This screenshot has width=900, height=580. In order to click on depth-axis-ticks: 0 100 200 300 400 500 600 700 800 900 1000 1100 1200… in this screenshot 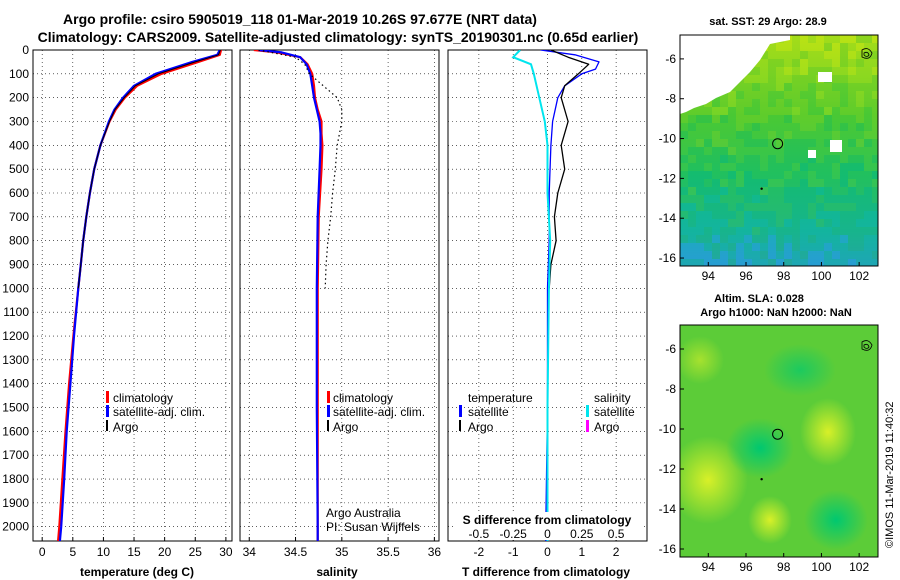, I will do `click(15, 288)`.